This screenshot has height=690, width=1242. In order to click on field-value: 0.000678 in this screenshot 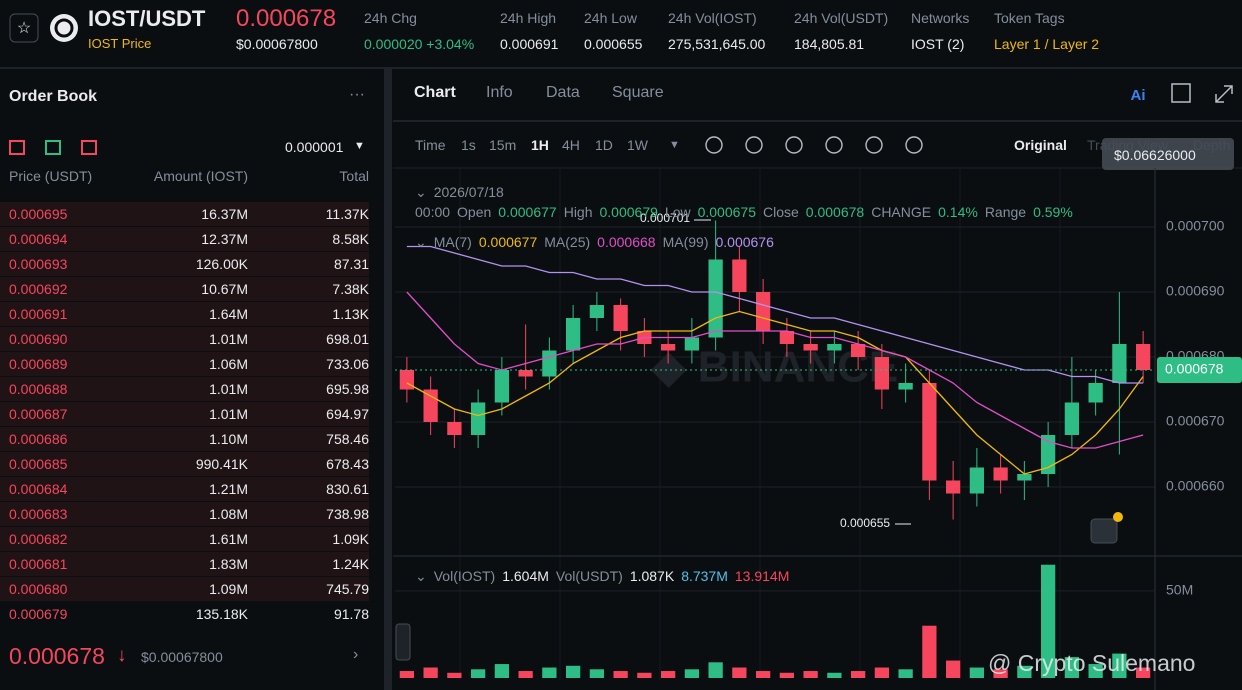, I will do `click(835, 212)`.